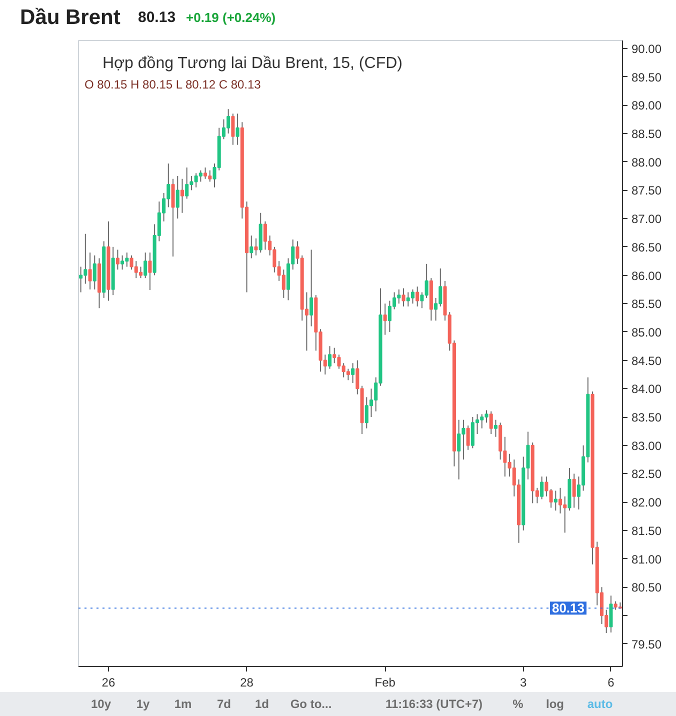 This screenshot has height=716, width=676. I want to click on y-tick-label: 89.50, so click(647, 77).